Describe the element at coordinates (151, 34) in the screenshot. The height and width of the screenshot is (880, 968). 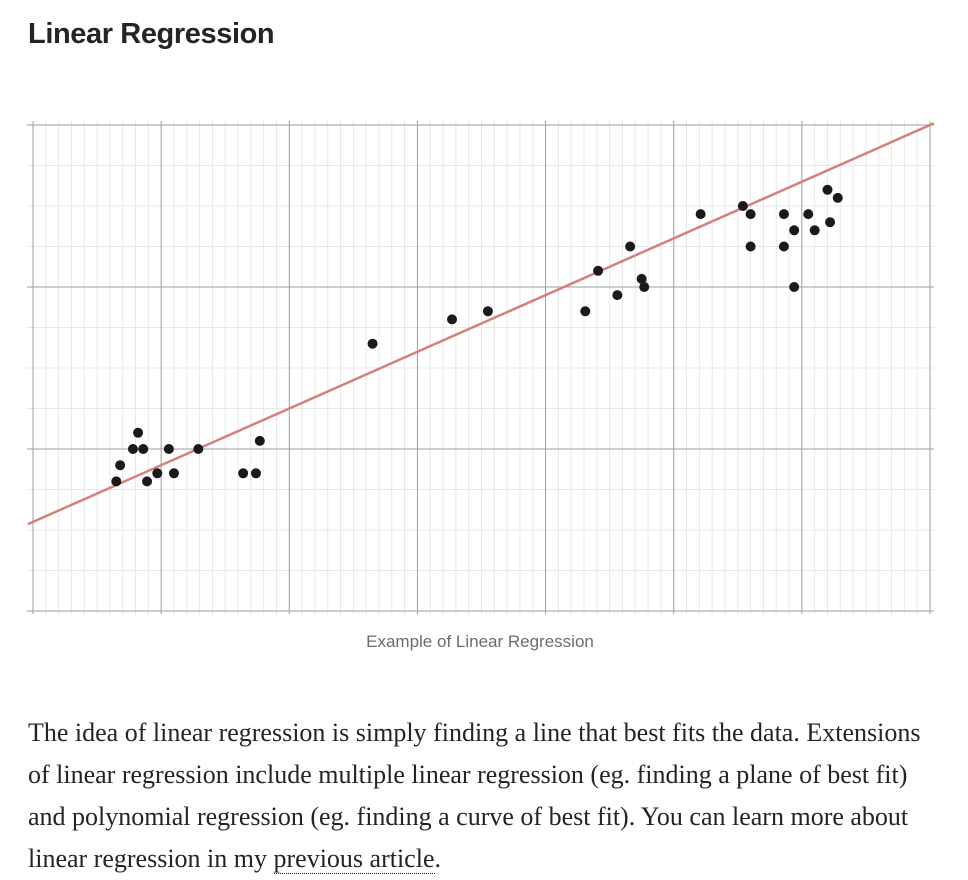
I see `article-heading: Linear Regression` at that location.